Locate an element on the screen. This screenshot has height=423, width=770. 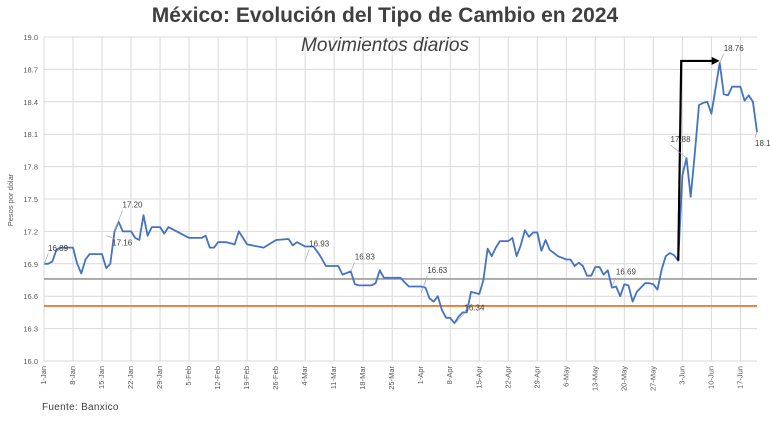
data-label: 16.93 is located at coordinates (319, 244).